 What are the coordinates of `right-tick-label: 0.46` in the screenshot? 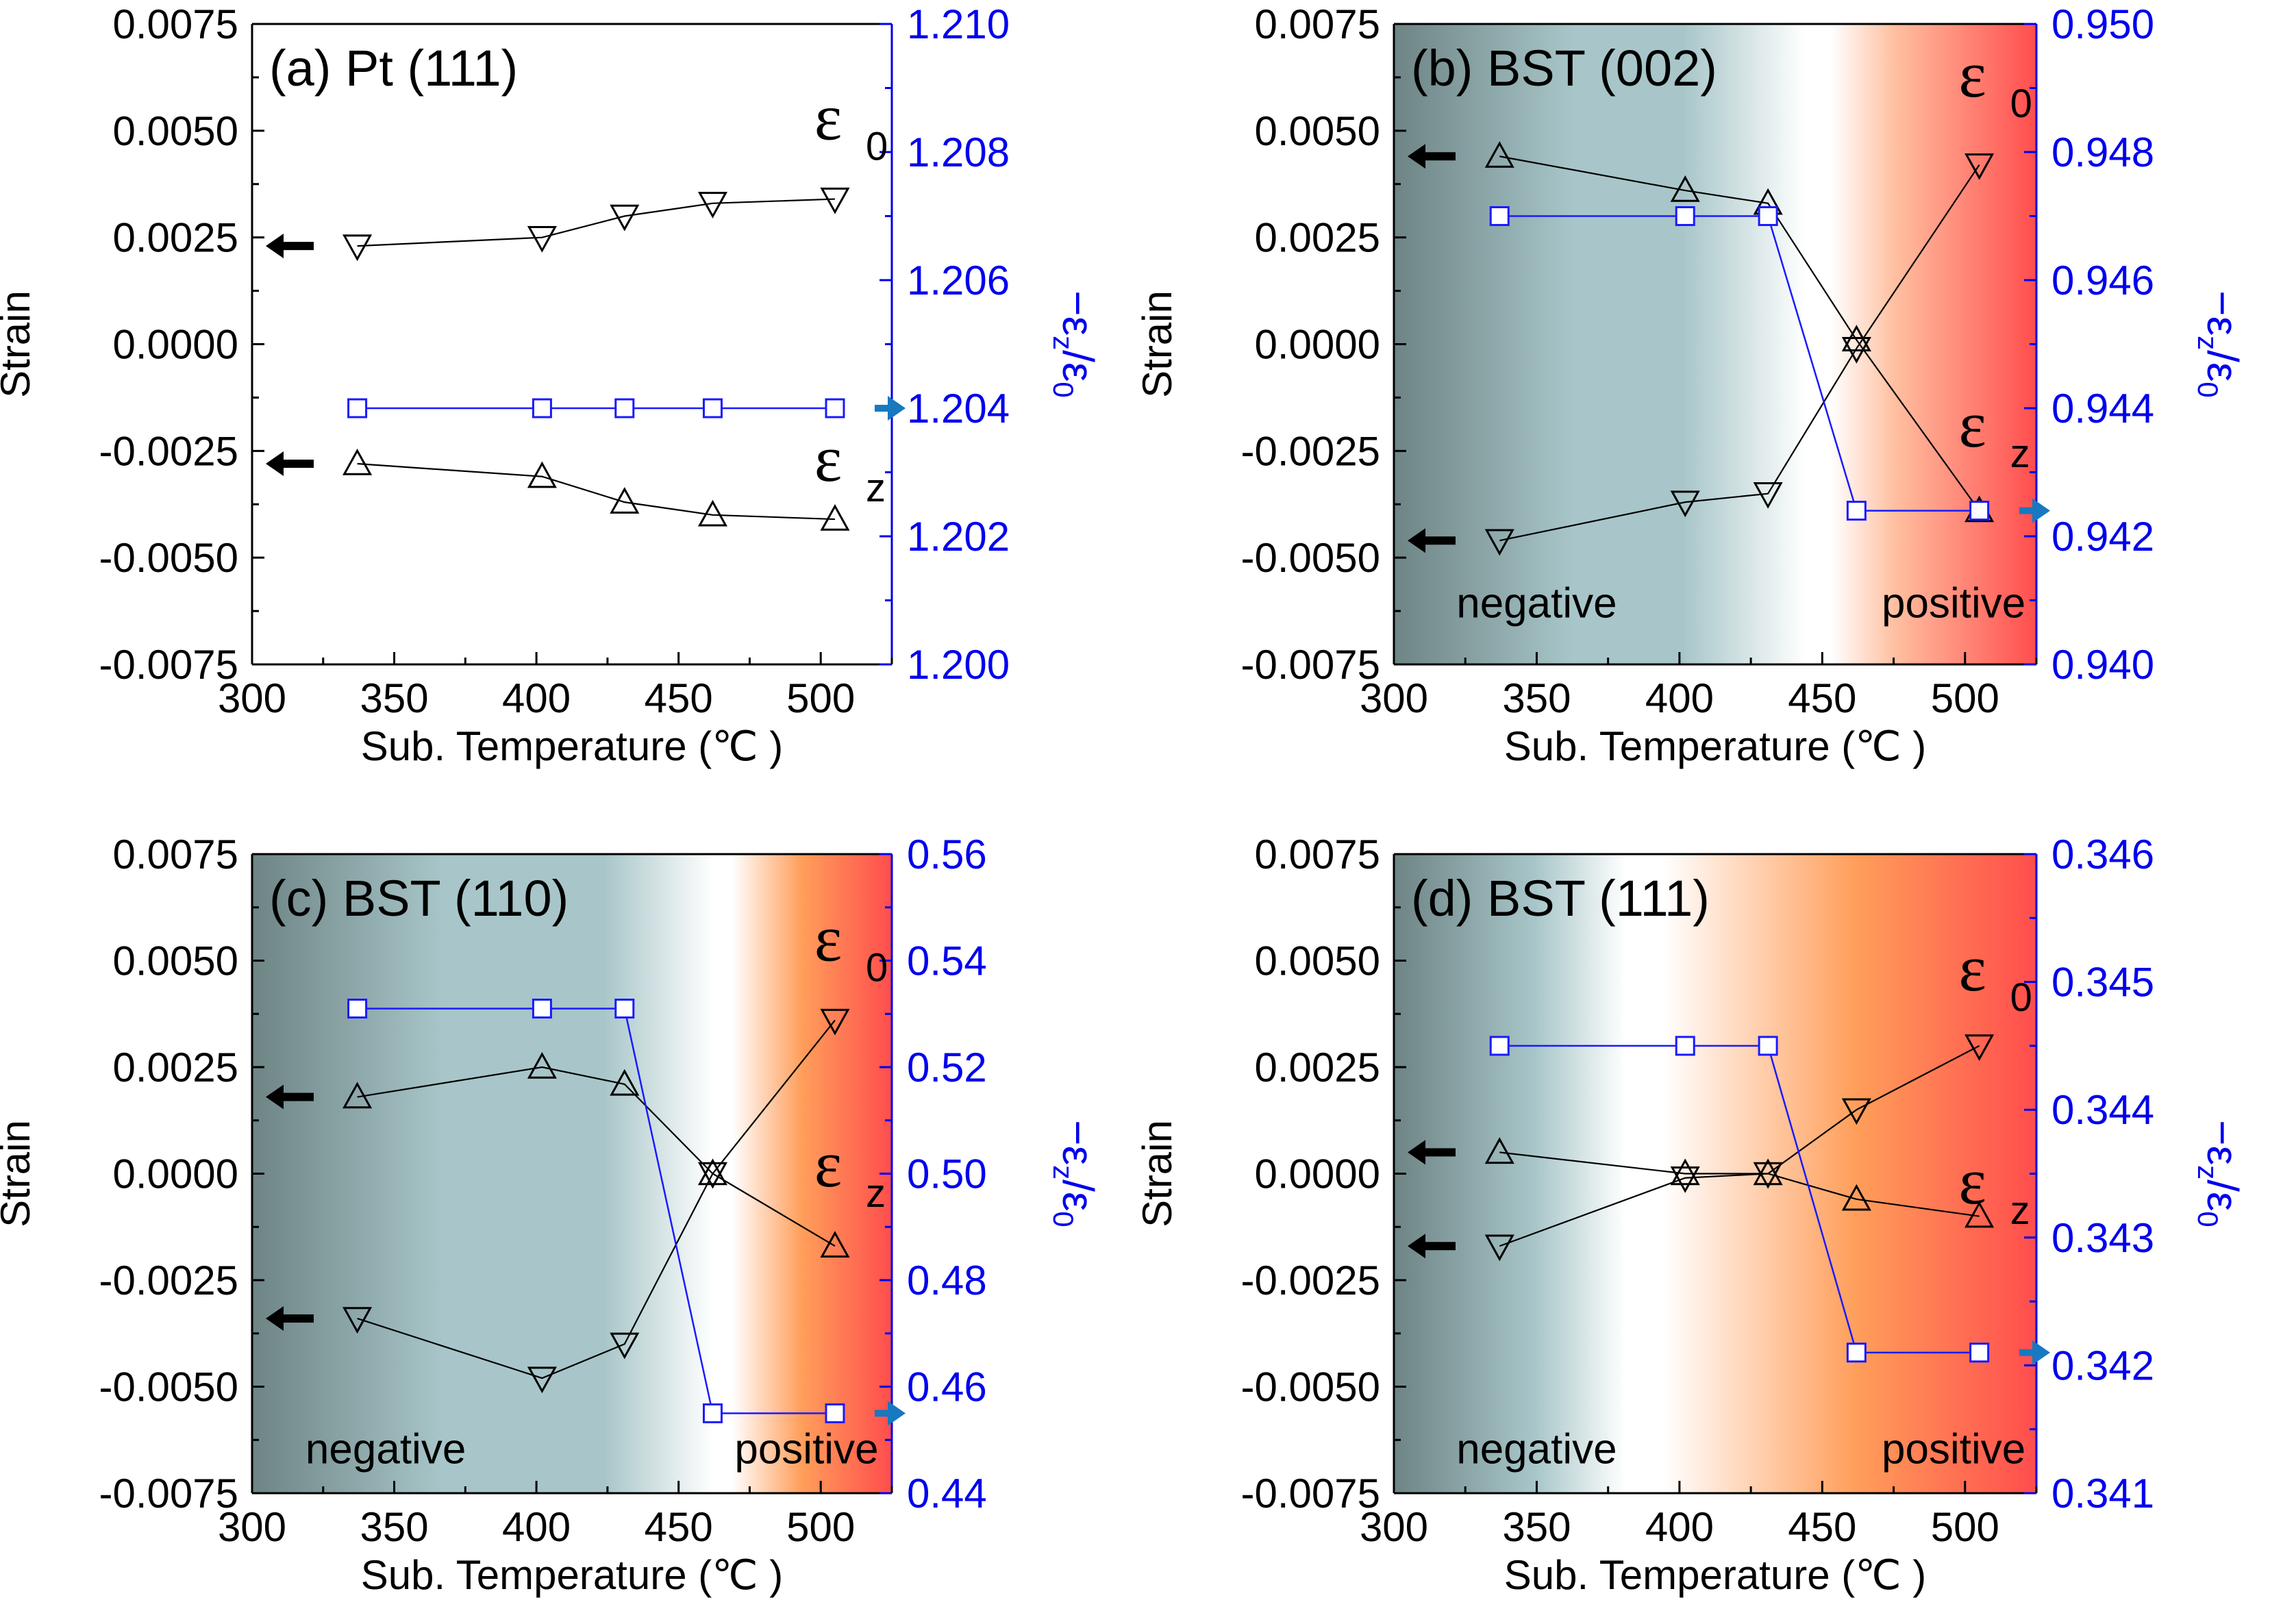 It's located at (947, 1387).